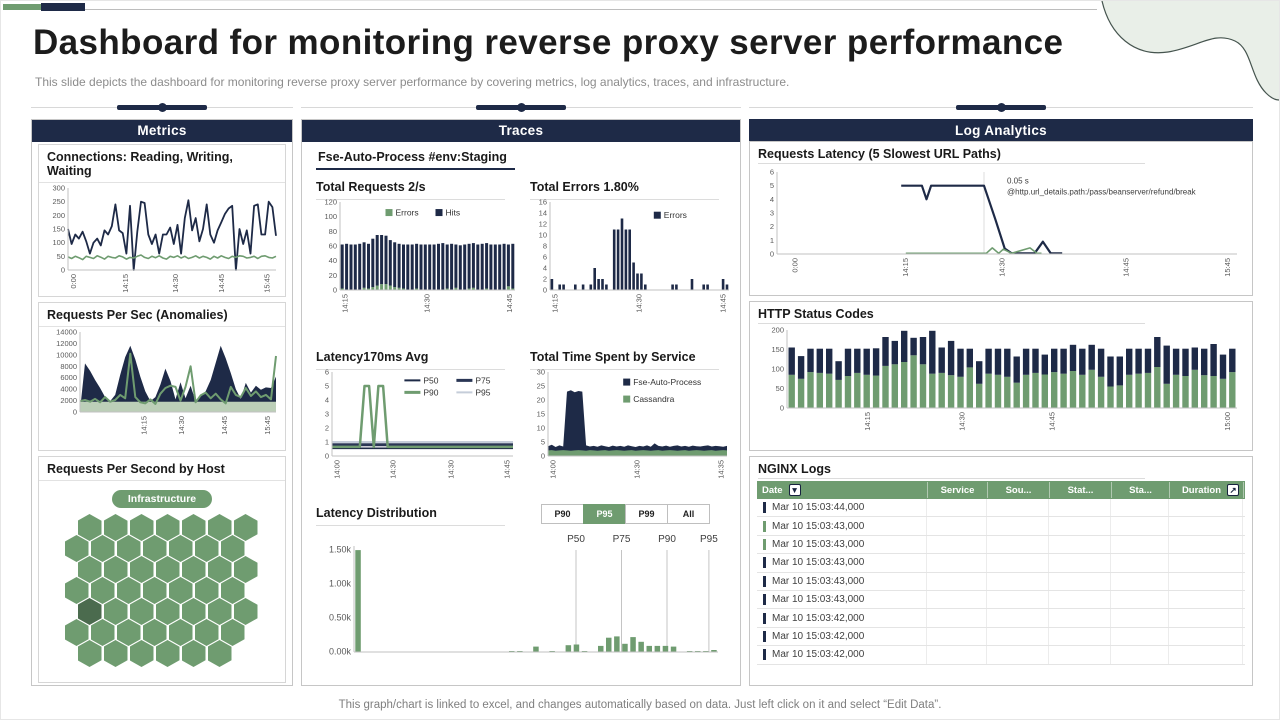  What do you see at coordinates (89, 611) in the screenshot?
I see `hex-cell-highlight` at bounding box center [89, 611].